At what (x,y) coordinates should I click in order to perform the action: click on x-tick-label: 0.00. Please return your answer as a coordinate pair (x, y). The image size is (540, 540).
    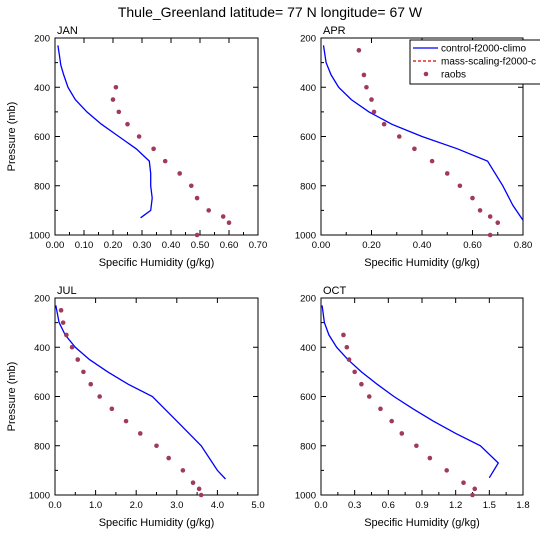
    Looking at the image, I should click on (55, 245).